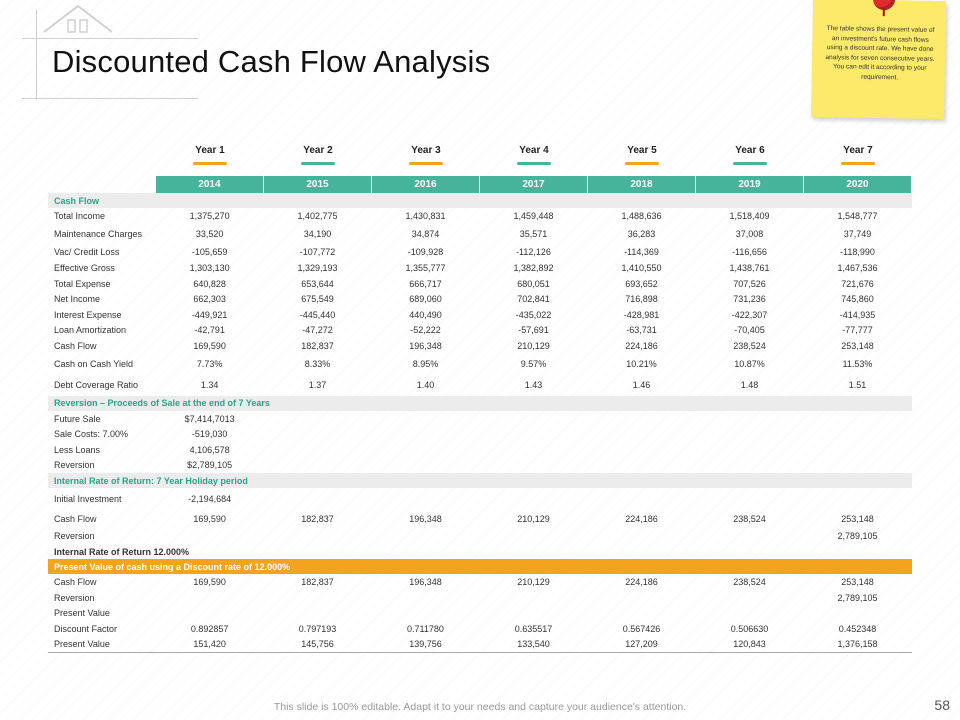  I want to click on column-header: 2017, so click(533, 184).